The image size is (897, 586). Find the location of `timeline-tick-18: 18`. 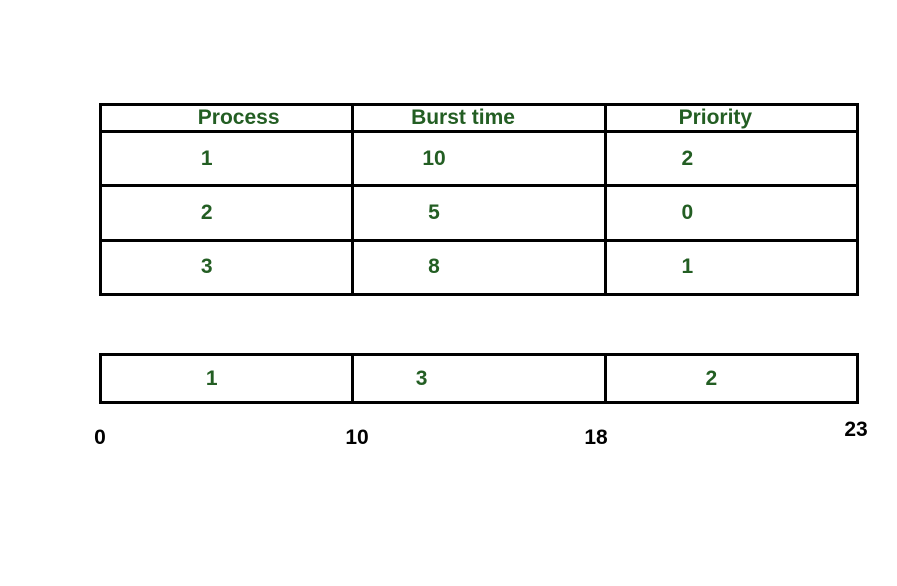

timeline-tick-18: 18 is located at coordinates (596, 437).